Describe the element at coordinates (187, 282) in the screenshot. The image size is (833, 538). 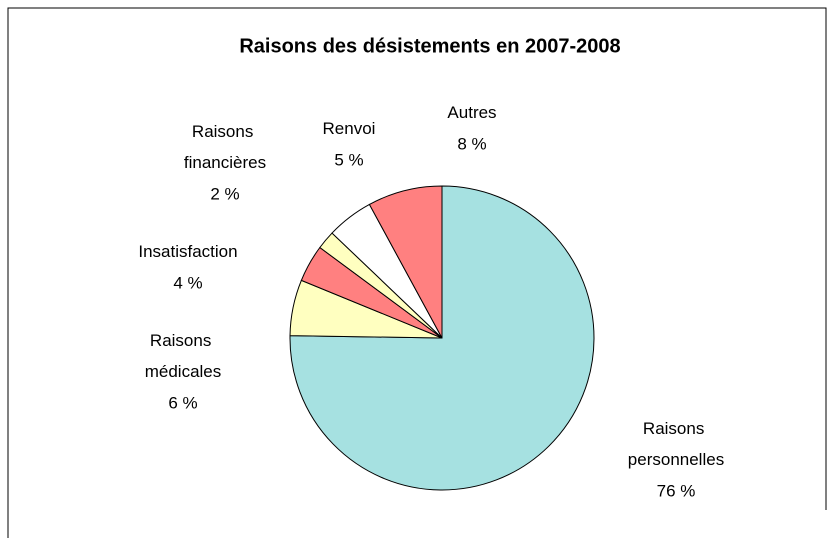
I see `slice-value-label: 4 %` at that location.